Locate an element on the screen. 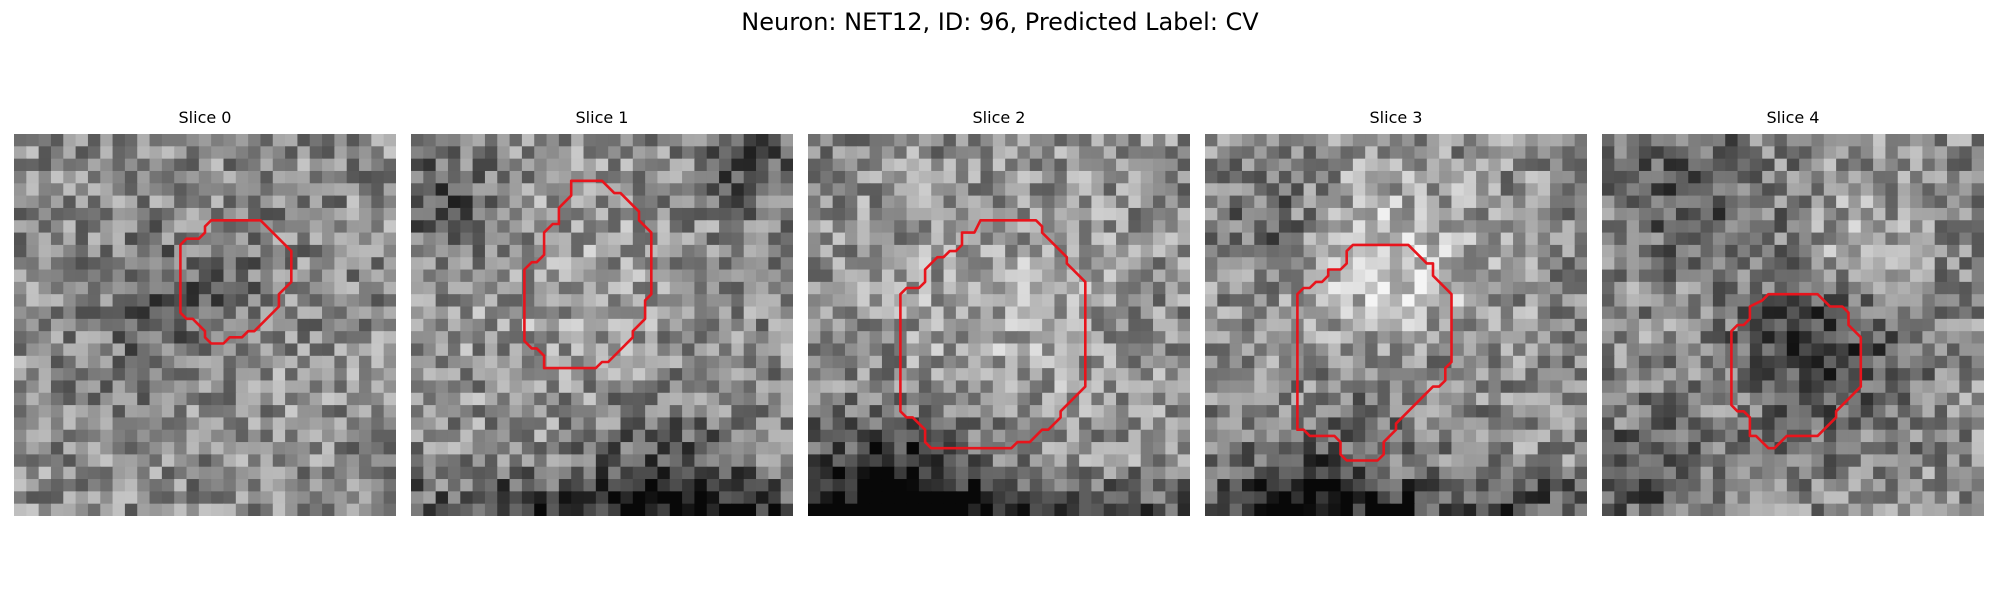 This screenshot has height=600, width=2000. slice-panel-1: Slice 1 is located at coordinates (602, 315).